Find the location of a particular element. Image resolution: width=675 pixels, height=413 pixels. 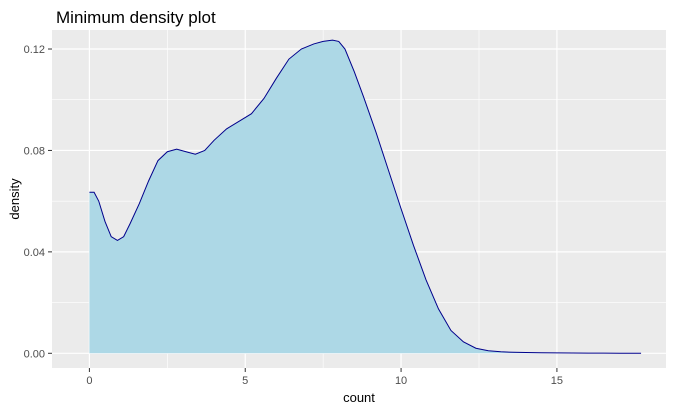

y-tick-label: 0.08 is located at coordinates (34, 151).